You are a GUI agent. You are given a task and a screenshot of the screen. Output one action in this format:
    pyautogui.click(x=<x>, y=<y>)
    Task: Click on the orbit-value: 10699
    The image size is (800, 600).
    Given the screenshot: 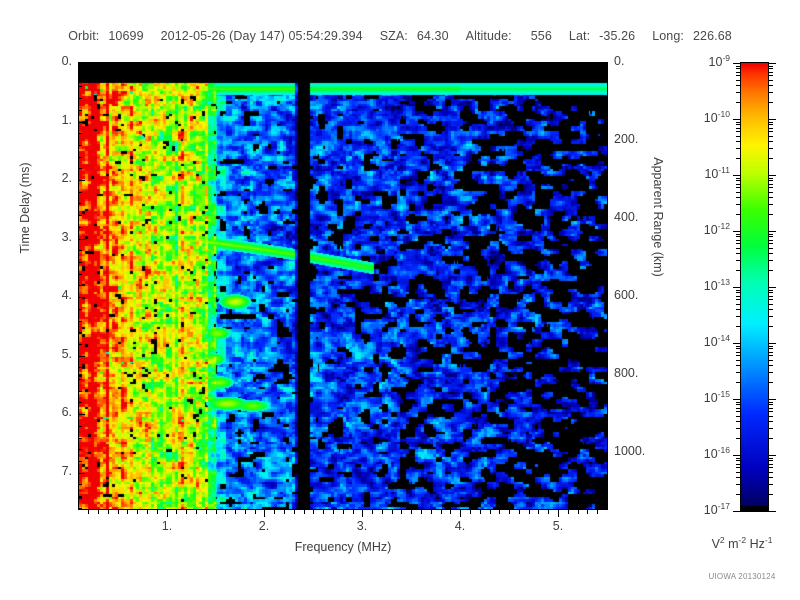 What is the action you would take?
    pyautogui.click(x=126, y=36)
    